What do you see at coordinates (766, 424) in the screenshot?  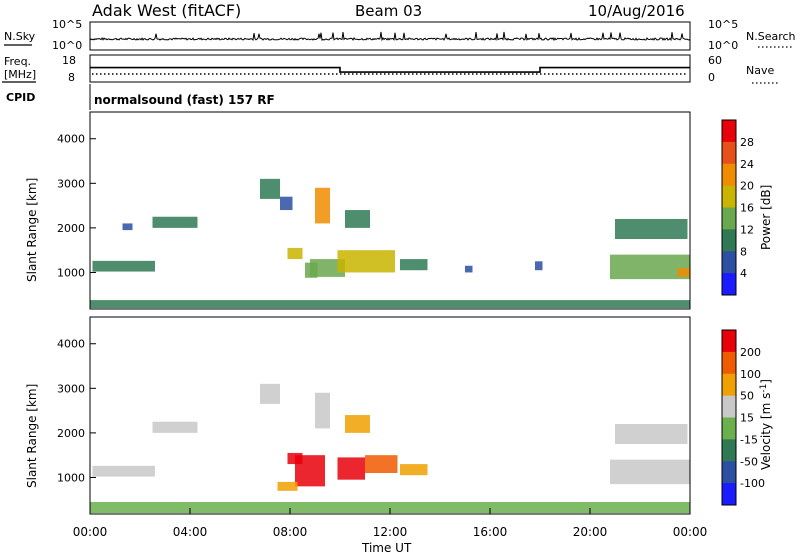 I see `velocity-colorbar-label: Velocity [m s-1]` at bounding box center [766, 424].